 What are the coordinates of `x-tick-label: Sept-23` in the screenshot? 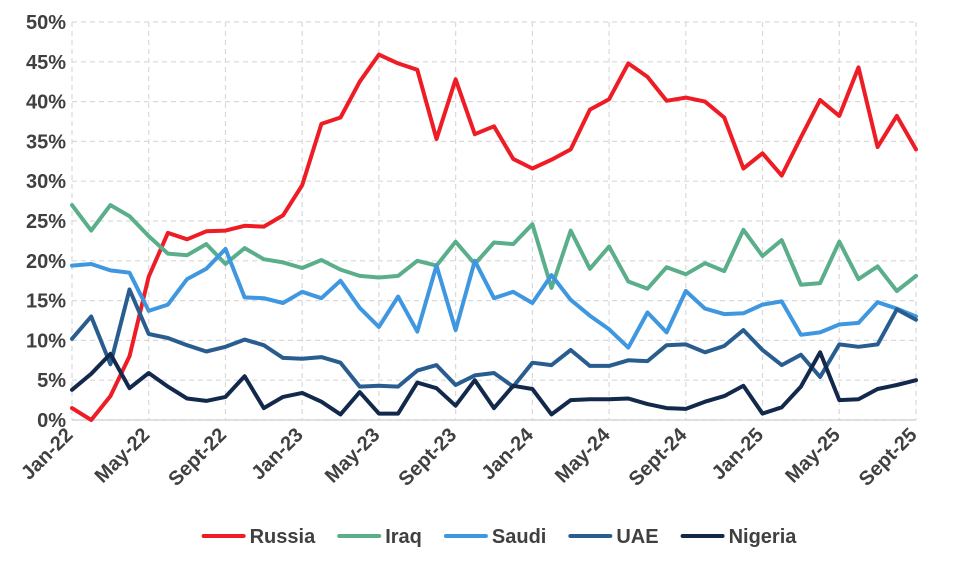 It's located at (428, 457).